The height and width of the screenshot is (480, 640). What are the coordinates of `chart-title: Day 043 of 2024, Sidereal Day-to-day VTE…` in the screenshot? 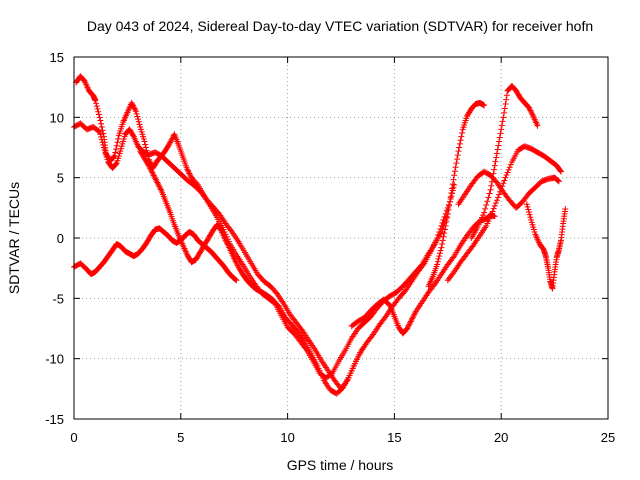 It's located at (340, 26).